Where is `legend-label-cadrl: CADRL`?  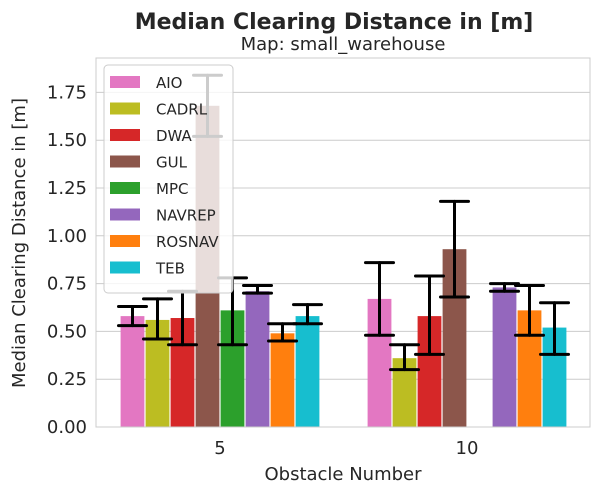 legend-label-cadrl: CADRL is located at coordinates (182, 110).